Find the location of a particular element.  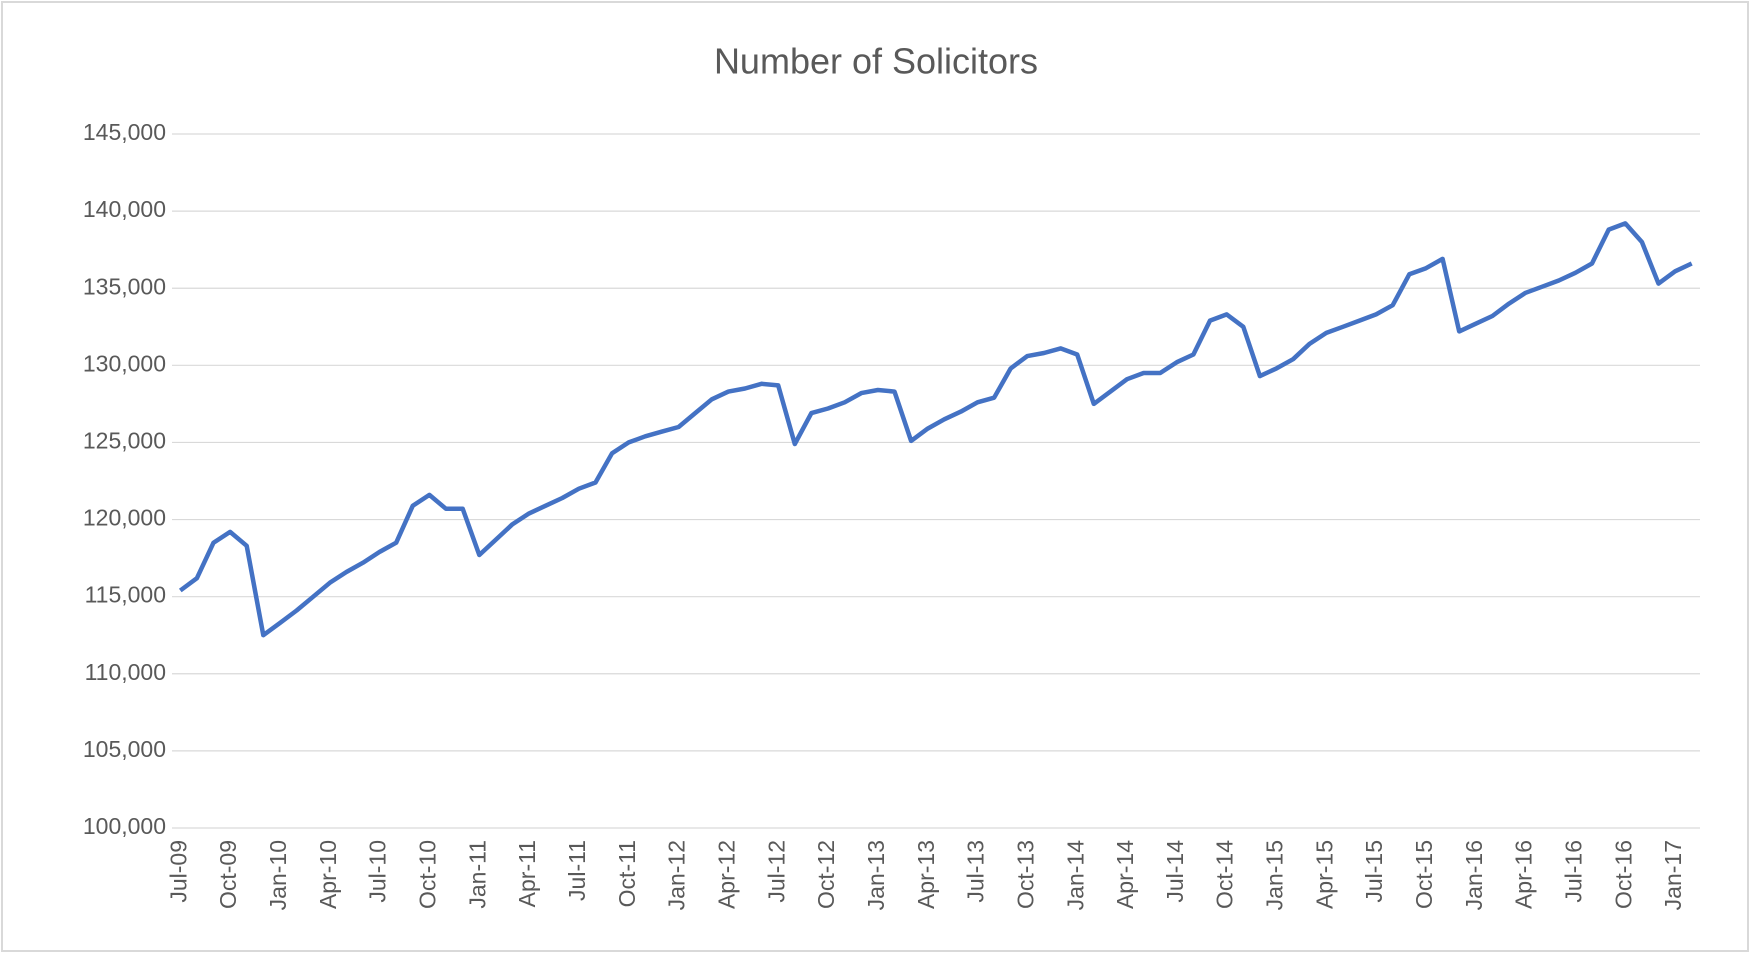

x-tick-label: Jan-14 is located at coordinates (1075, 875).